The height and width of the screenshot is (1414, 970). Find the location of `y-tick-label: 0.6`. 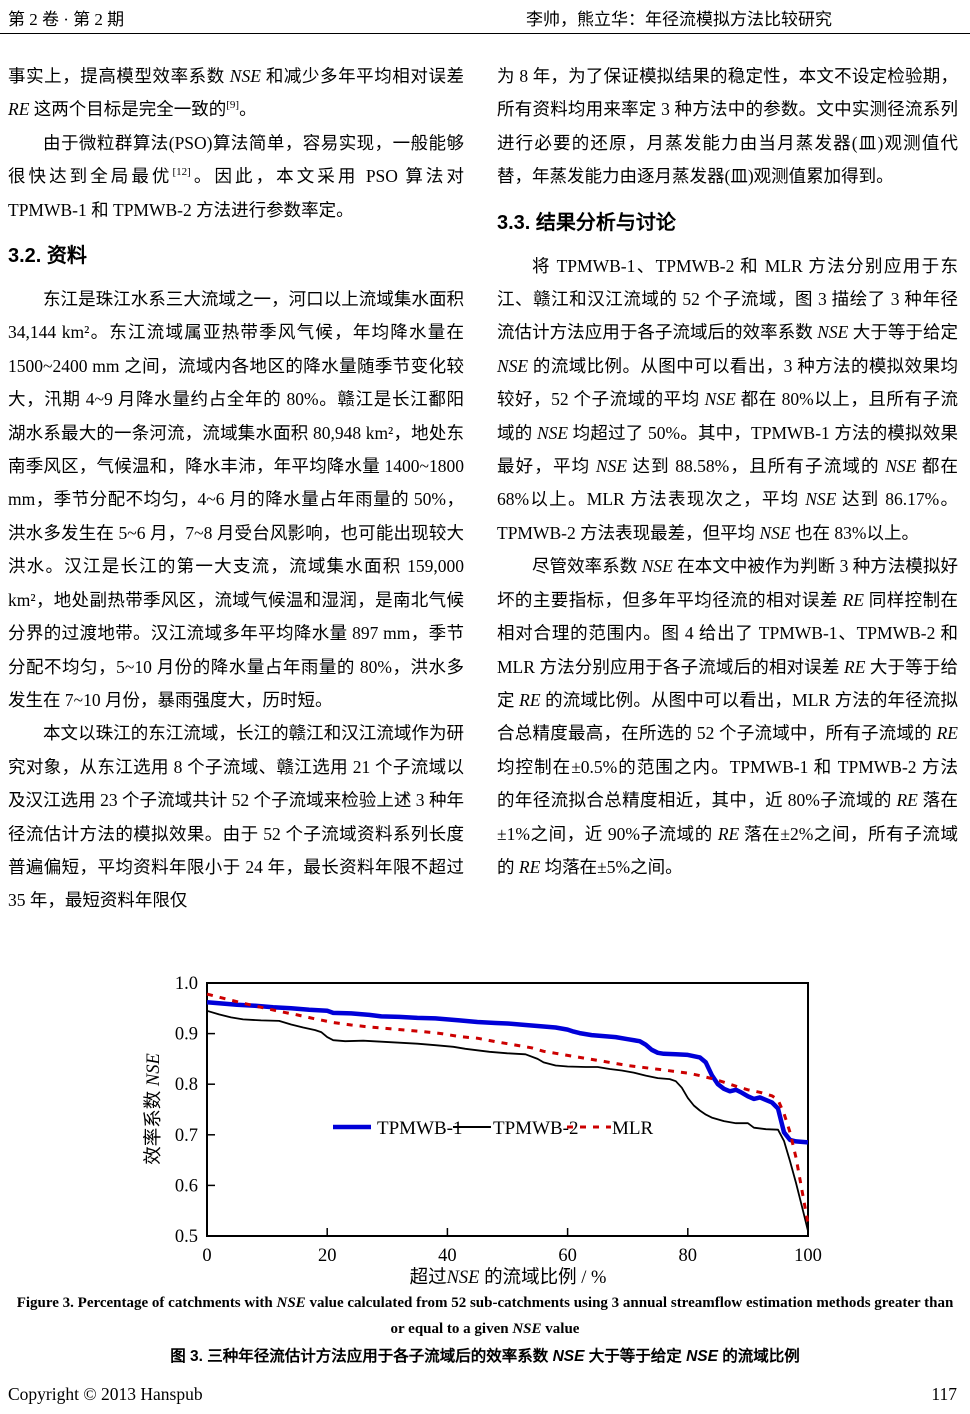

y-tick-label: 0.6 is located at coordinates (186, 1186).